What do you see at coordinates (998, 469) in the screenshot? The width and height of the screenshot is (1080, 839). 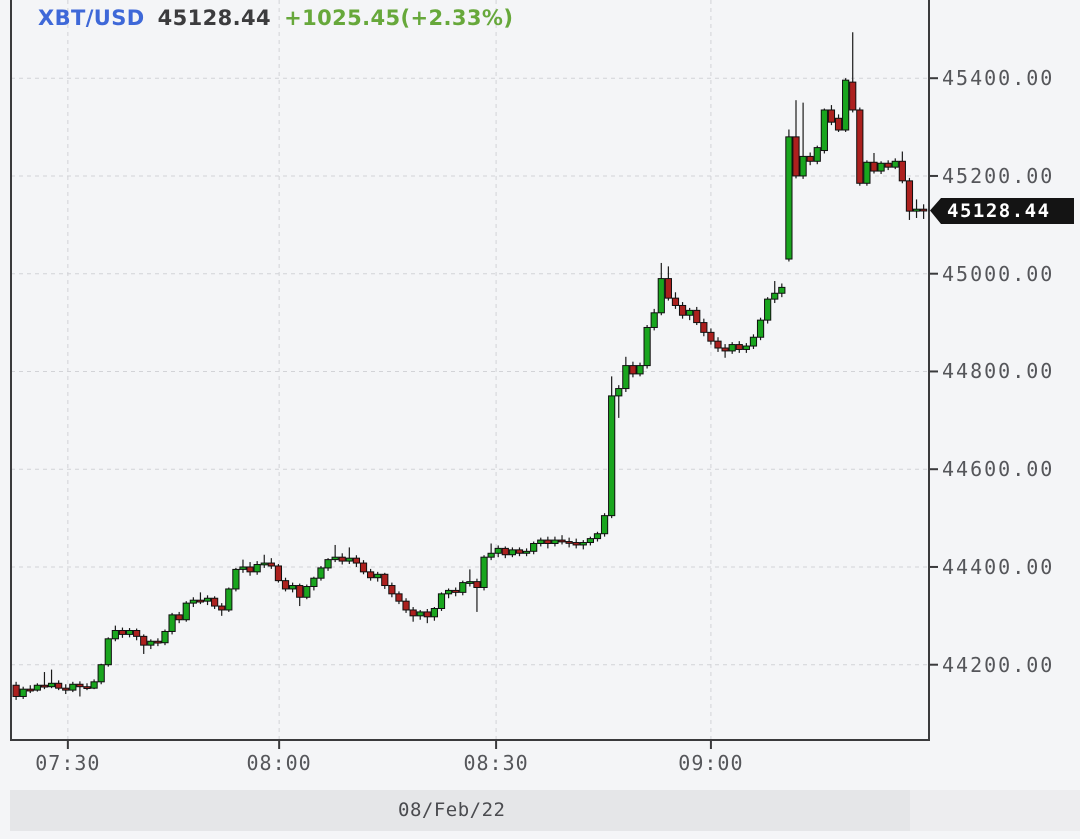 I see `y-tick-label: 44600.00` at bounding box center [998, 469].